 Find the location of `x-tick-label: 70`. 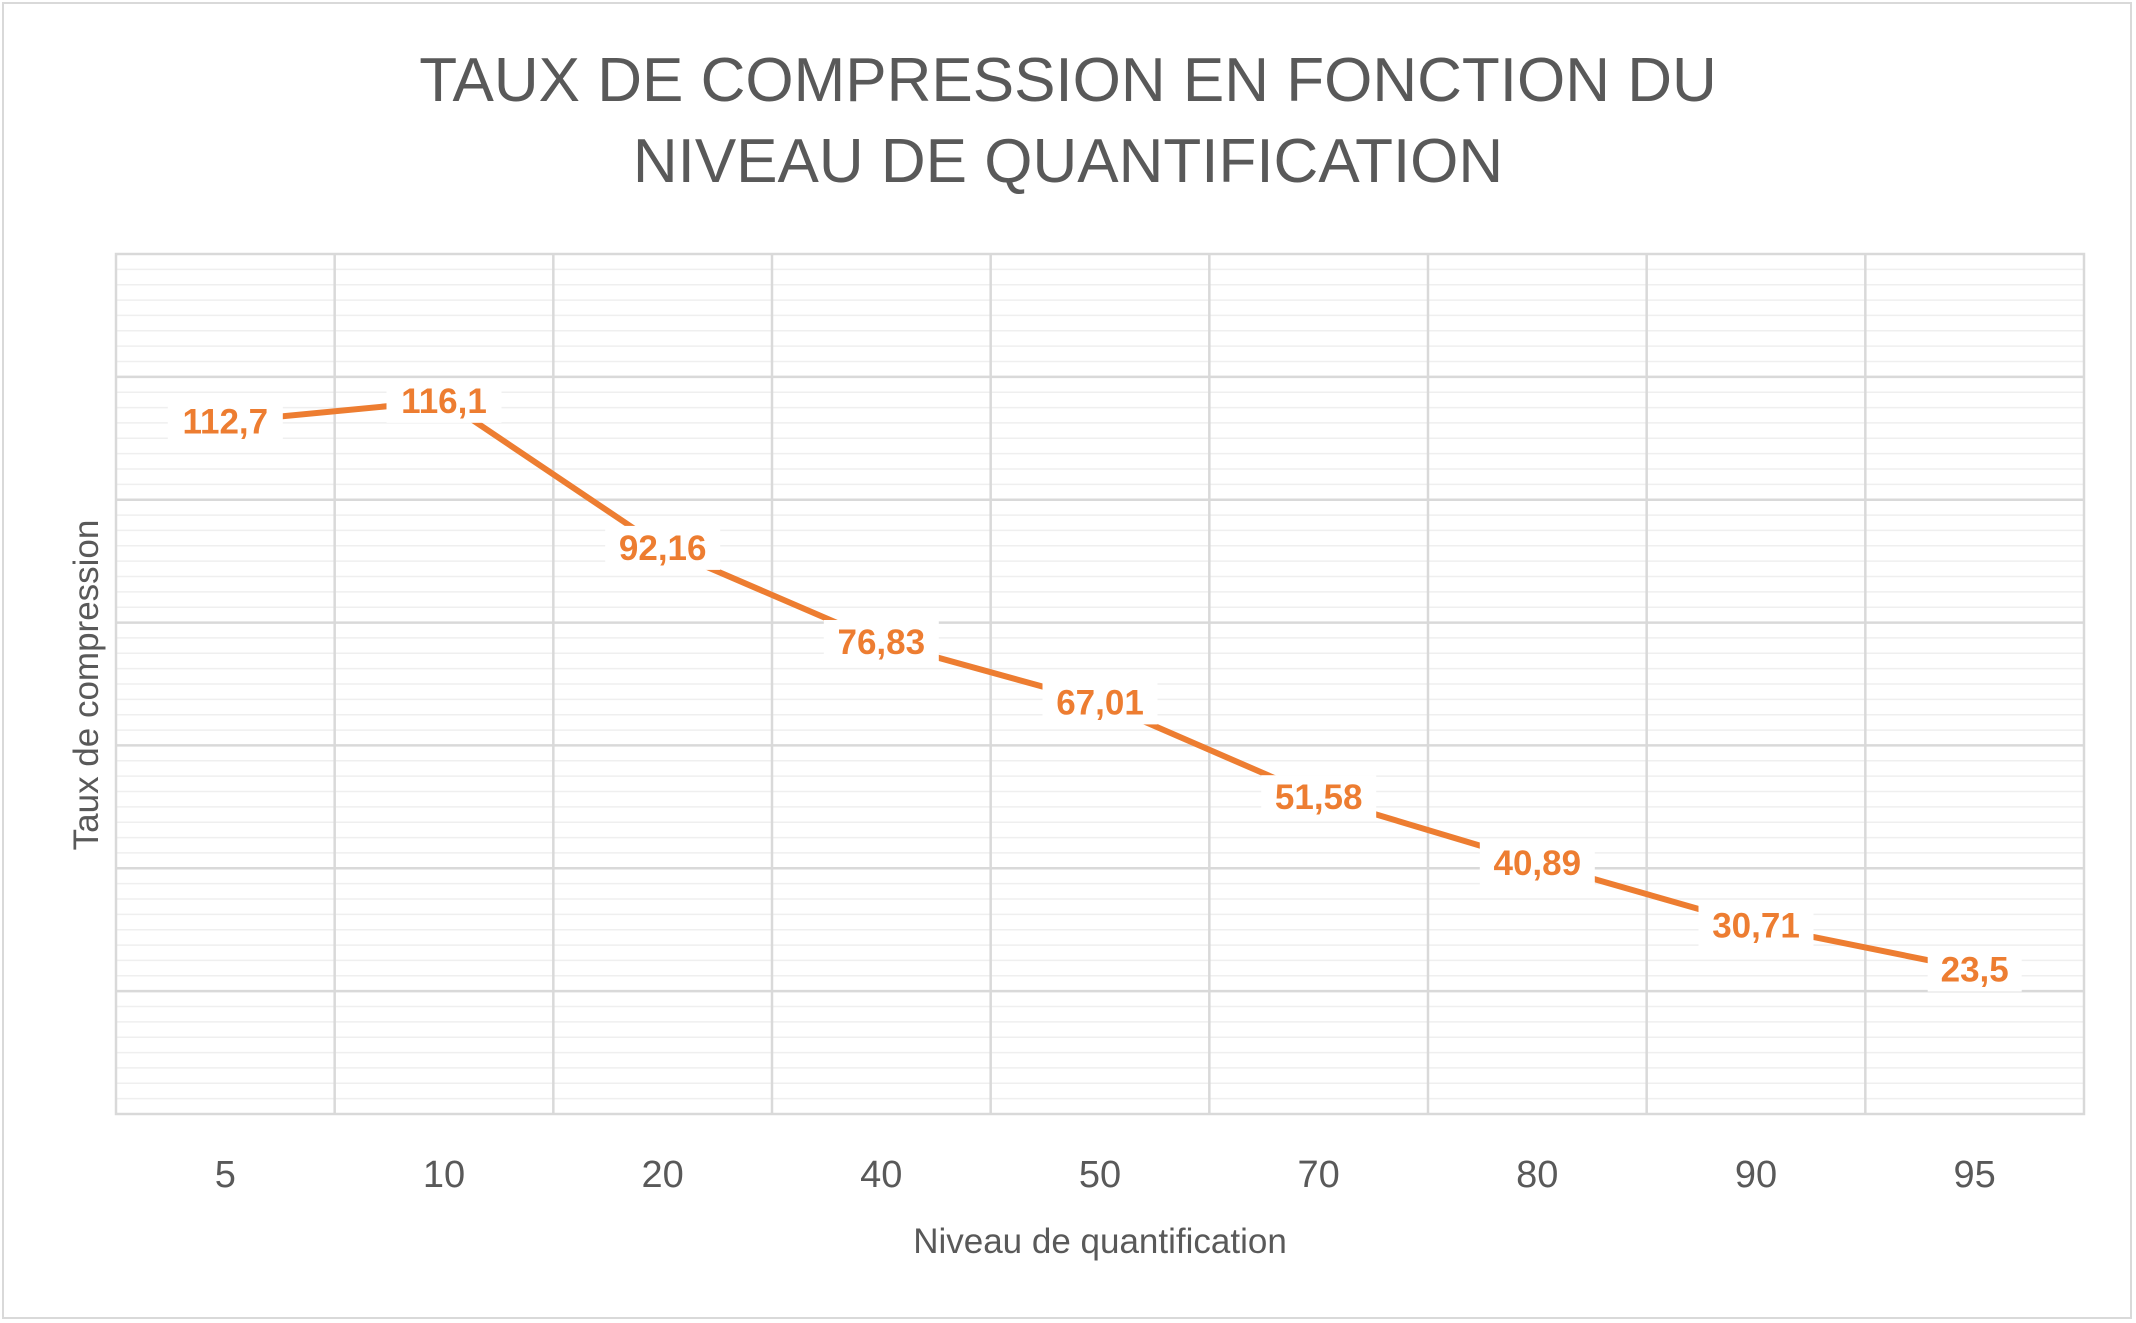

x-tick-label: 70 is located at coordinates (1319, 1175).